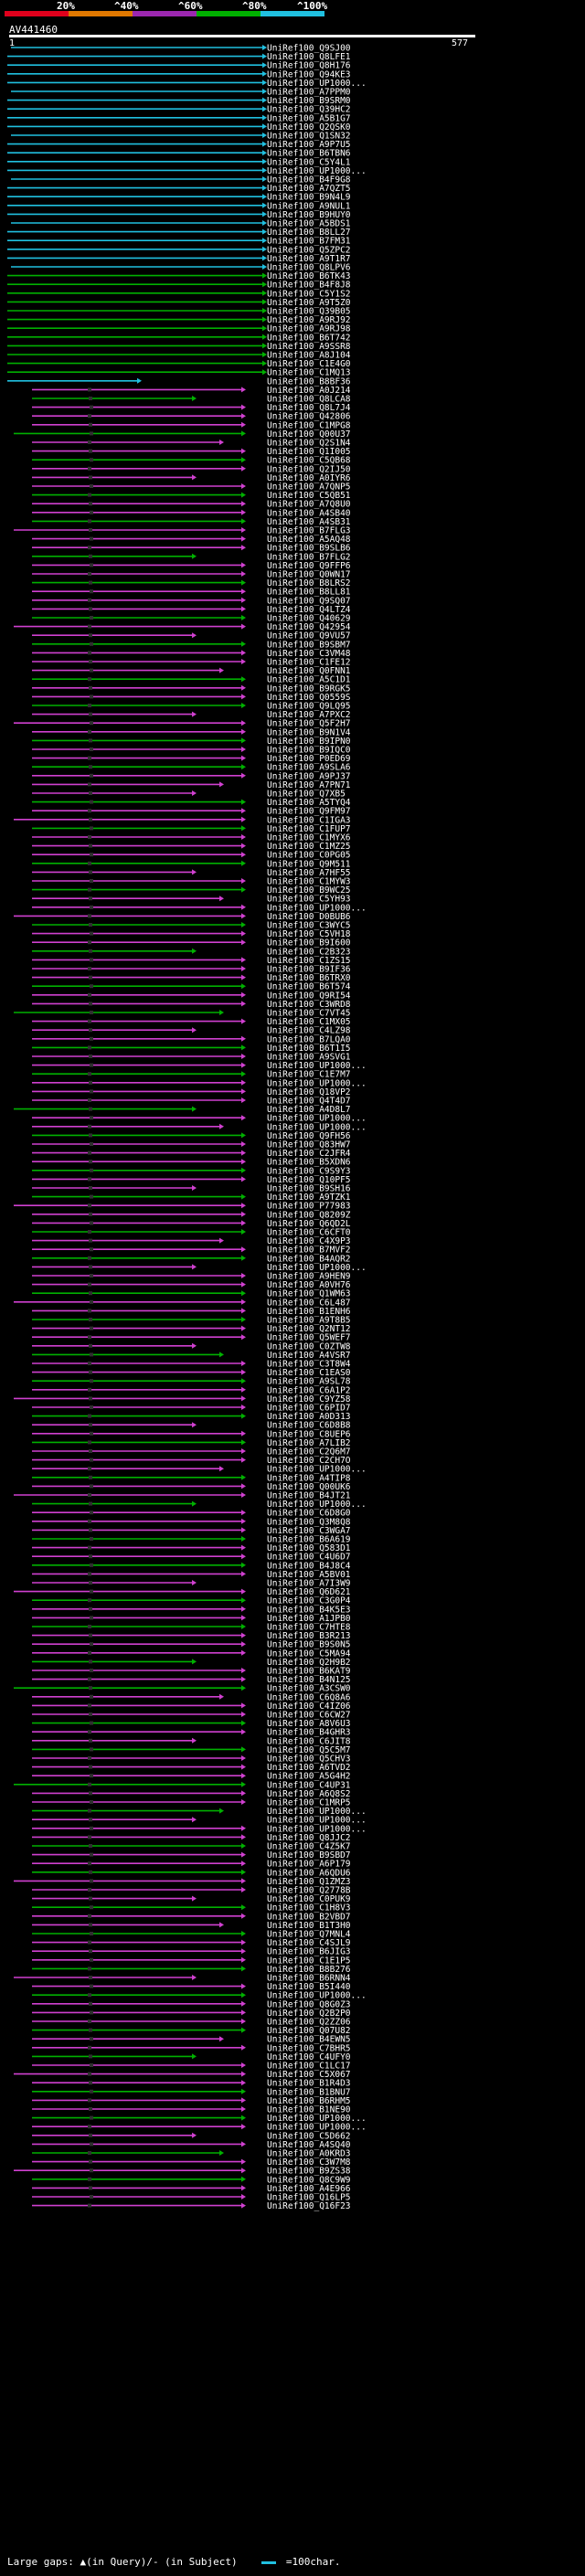 The image size is (585, 2576). Describe the element at coordinates (309, 2048) in the screenshot. I see `hit-label: UniRef100_C7BHR5` at that location.